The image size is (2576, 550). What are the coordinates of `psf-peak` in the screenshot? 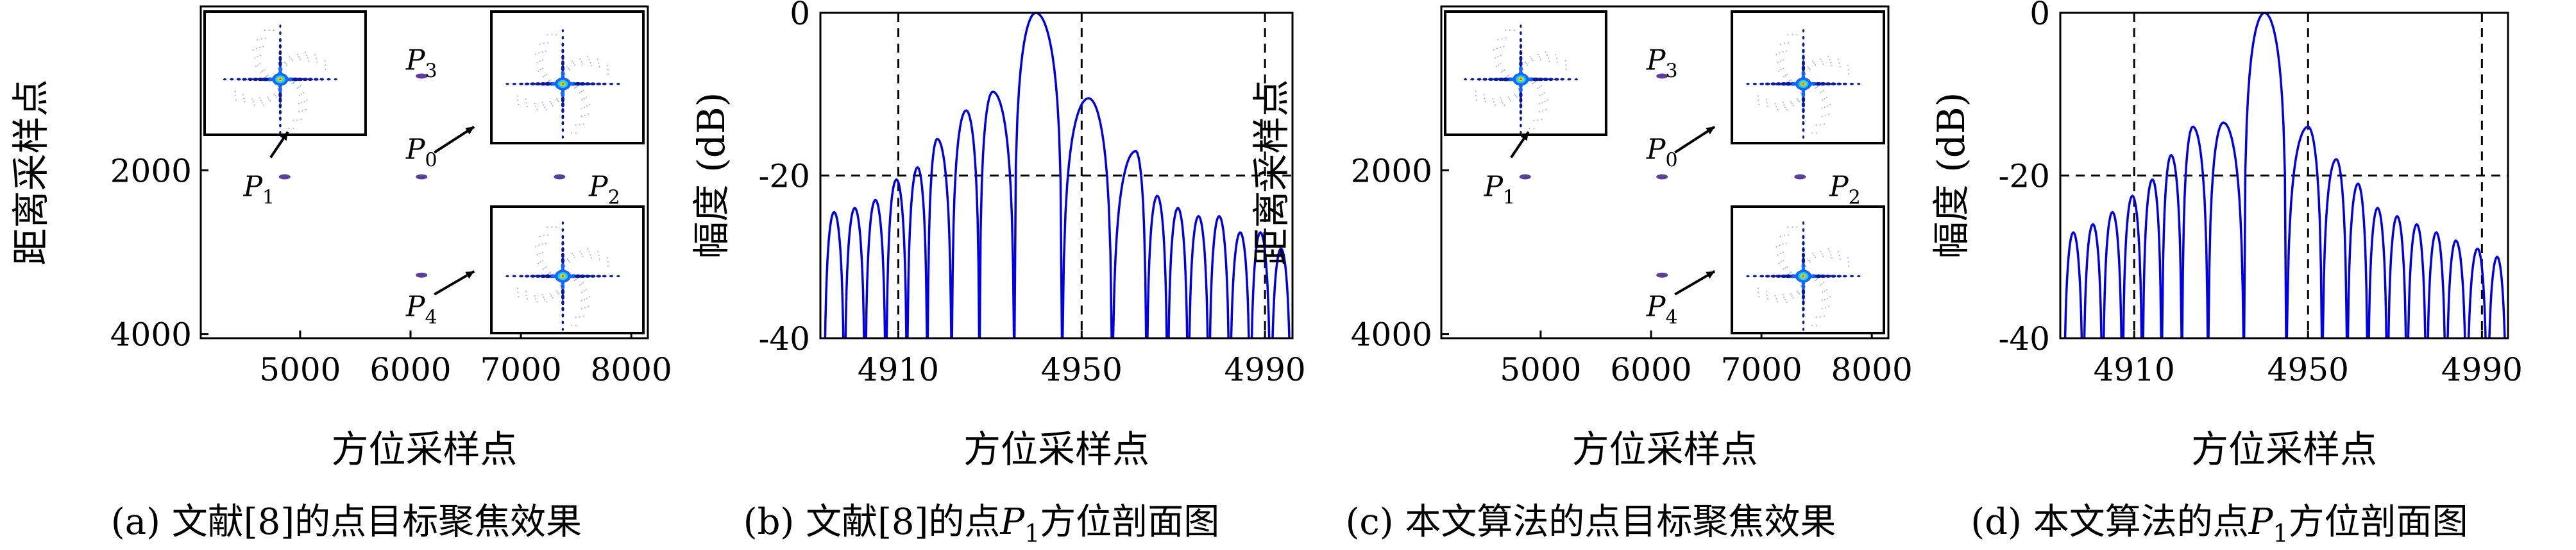 It's located at (562, 276).